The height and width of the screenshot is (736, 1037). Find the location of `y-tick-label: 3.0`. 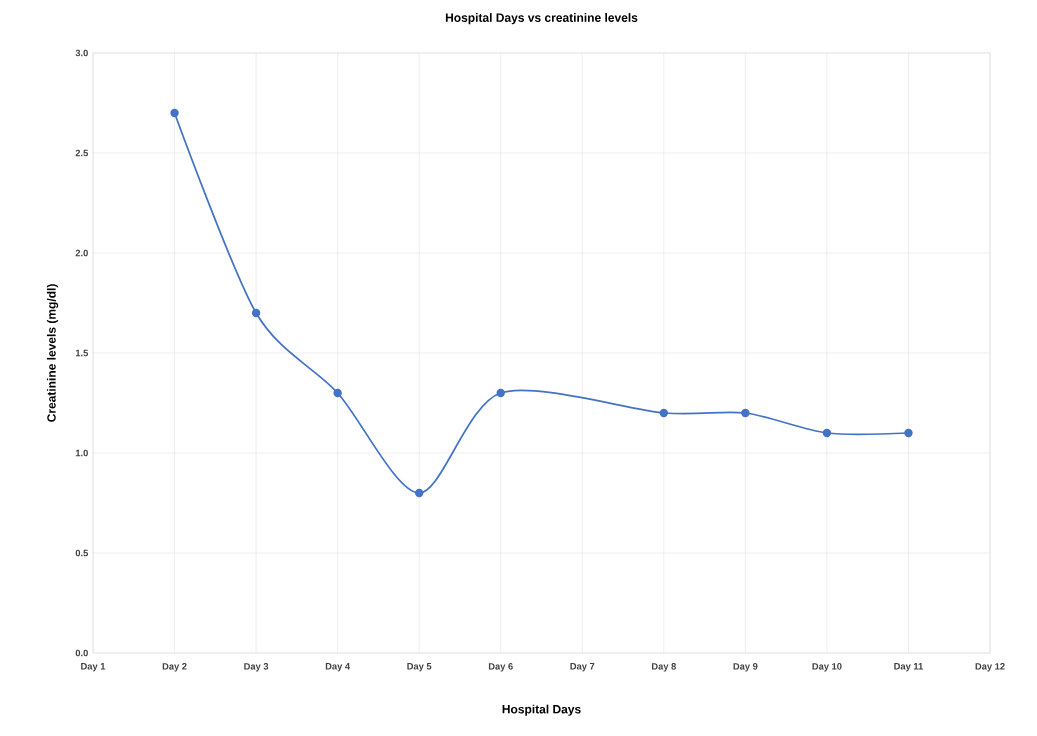

y-tick-label: 3.0 is located at coordinates (81, 53).